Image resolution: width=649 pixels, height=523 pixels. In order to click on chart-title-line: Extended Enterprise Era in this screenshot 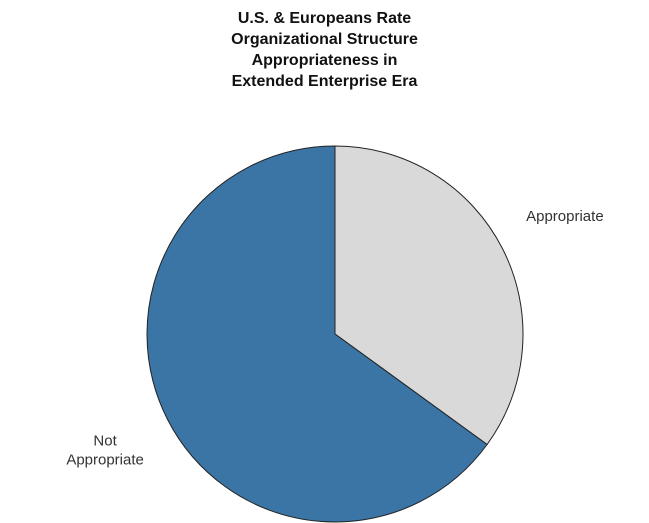, I will do `click(324, 81)`.